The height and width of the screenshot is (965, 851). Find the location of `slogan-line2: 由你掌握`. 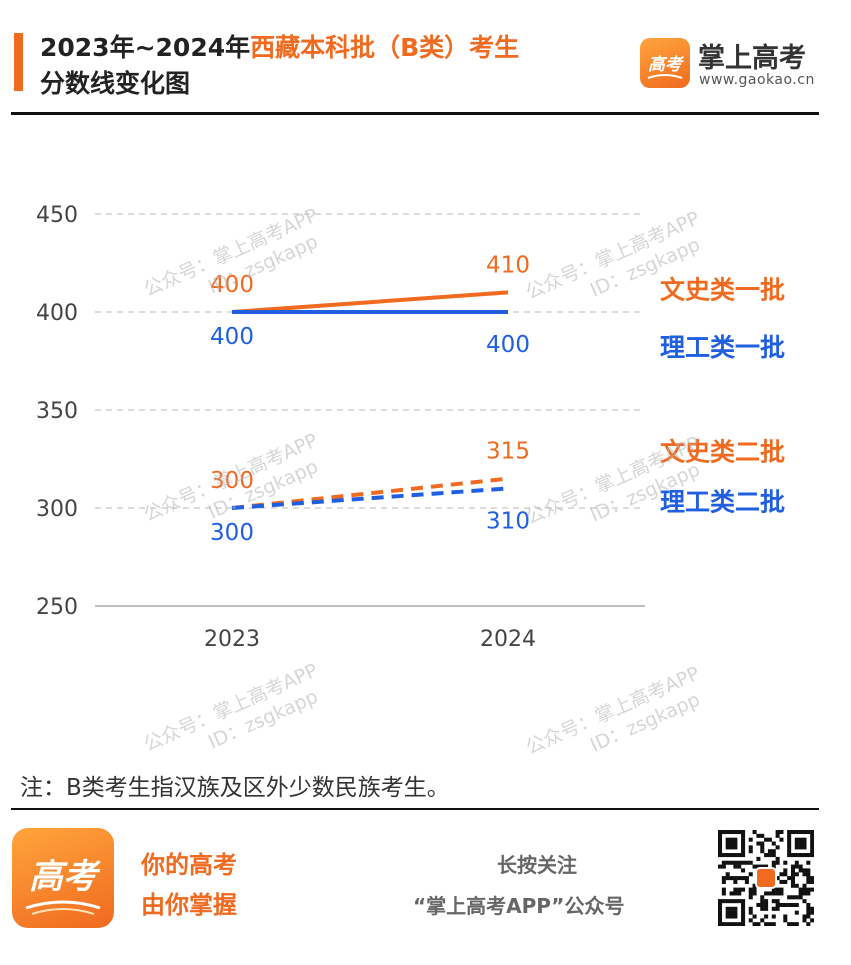

slogan-line2: 由你掌握 is located at coordinates (189, 905).